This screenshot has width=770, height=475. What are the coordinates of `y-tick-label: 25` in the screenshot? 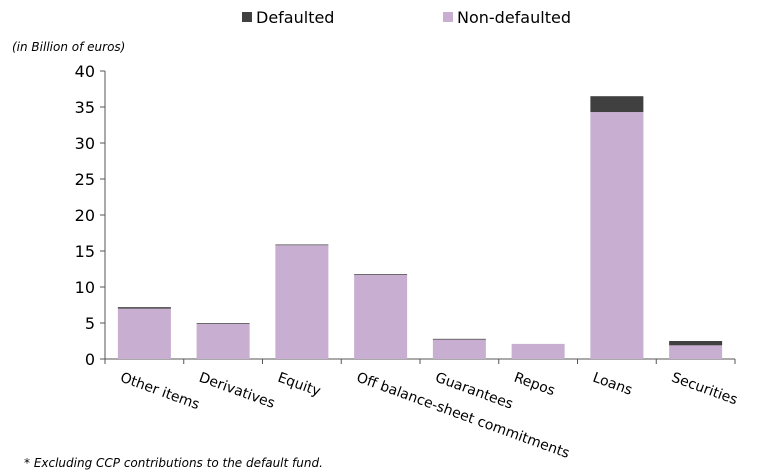 It's located at (85, 179).